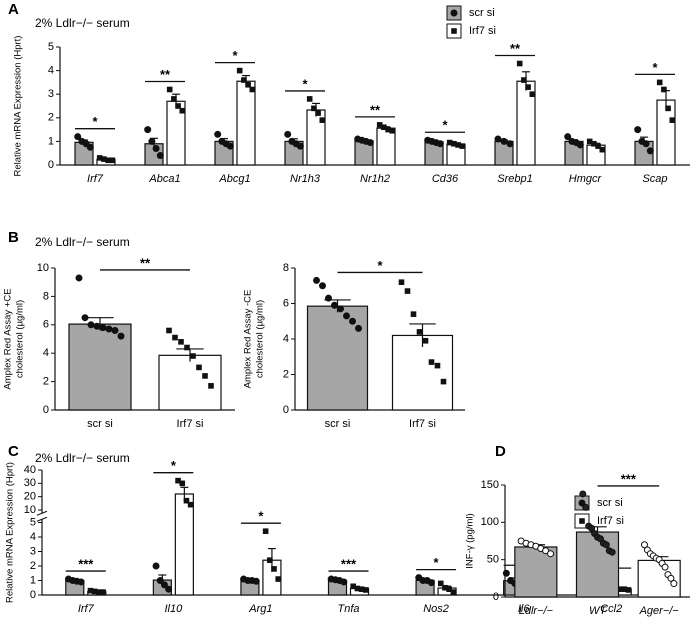  Describe the element at coordinates (18, 106) in the screenshot. I see `y-axis-label: Relative mRNA Expression (Hprt)` at that location.